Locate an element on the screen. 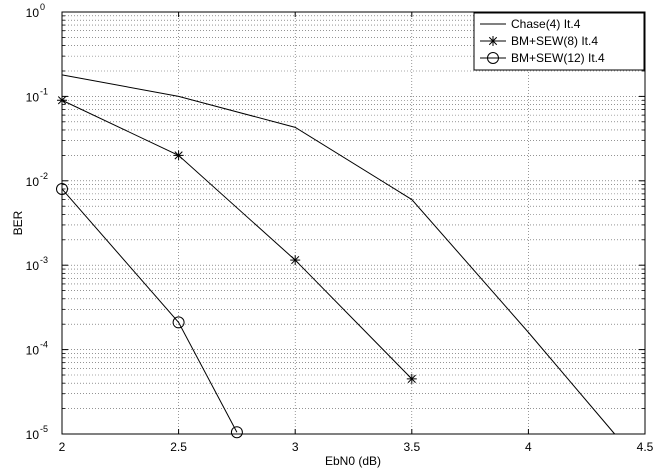 This screenshot has width=662, height=471. y-tick-label-exponent: -1 is located at coordinates (44, 91).